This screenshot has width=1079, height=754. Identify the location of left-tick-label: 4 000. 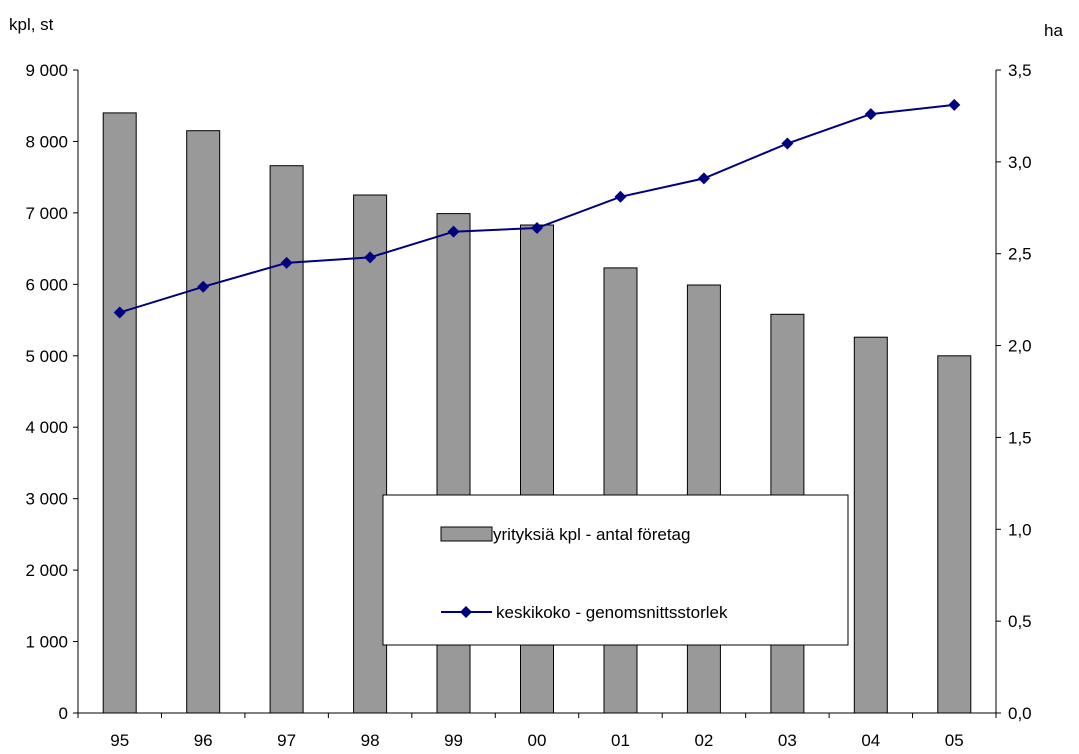
(46, 427).